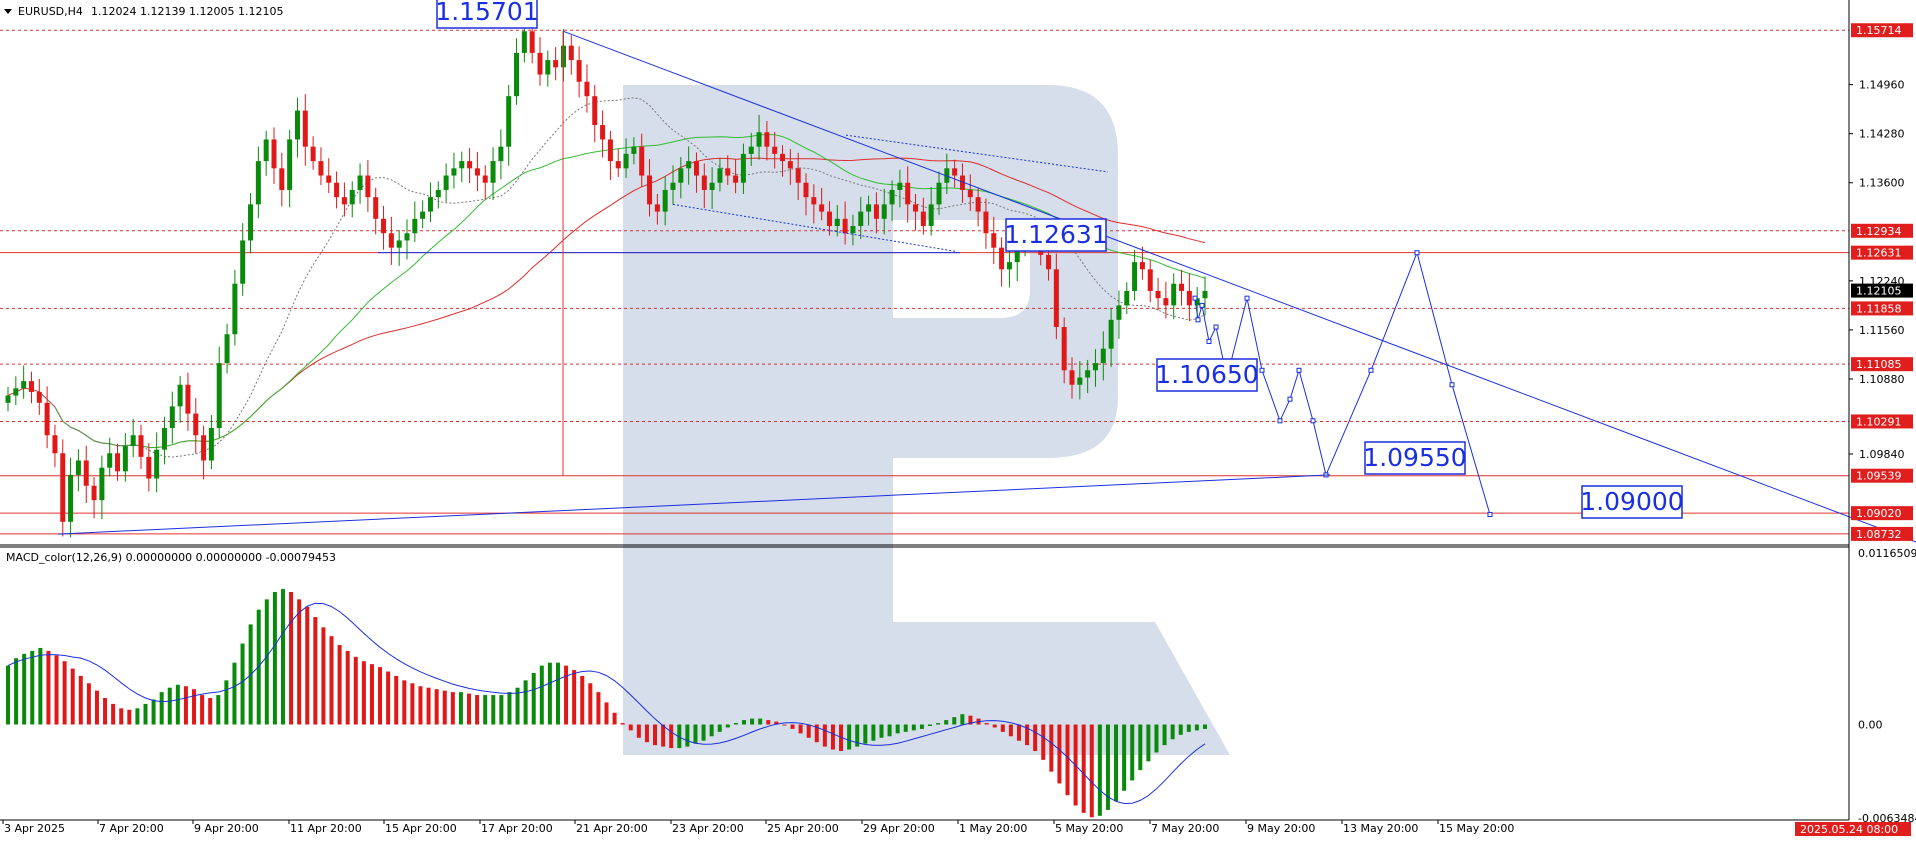 The image size is (1916, 844). I want to click on level-badge-label: 1.12934, so click(1879, 231).